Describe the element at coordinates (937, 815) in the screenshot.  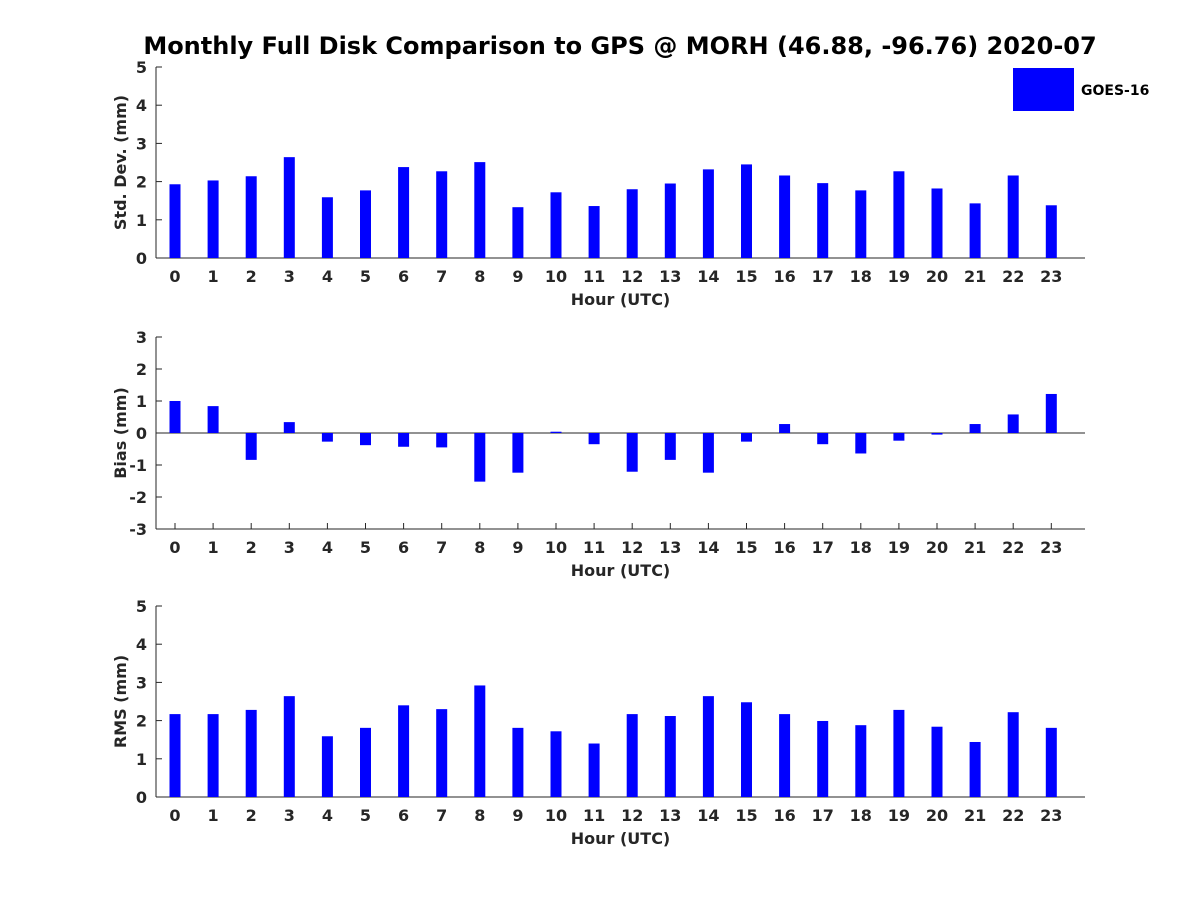
I see `rms-x-tick-label: 20` at that location.